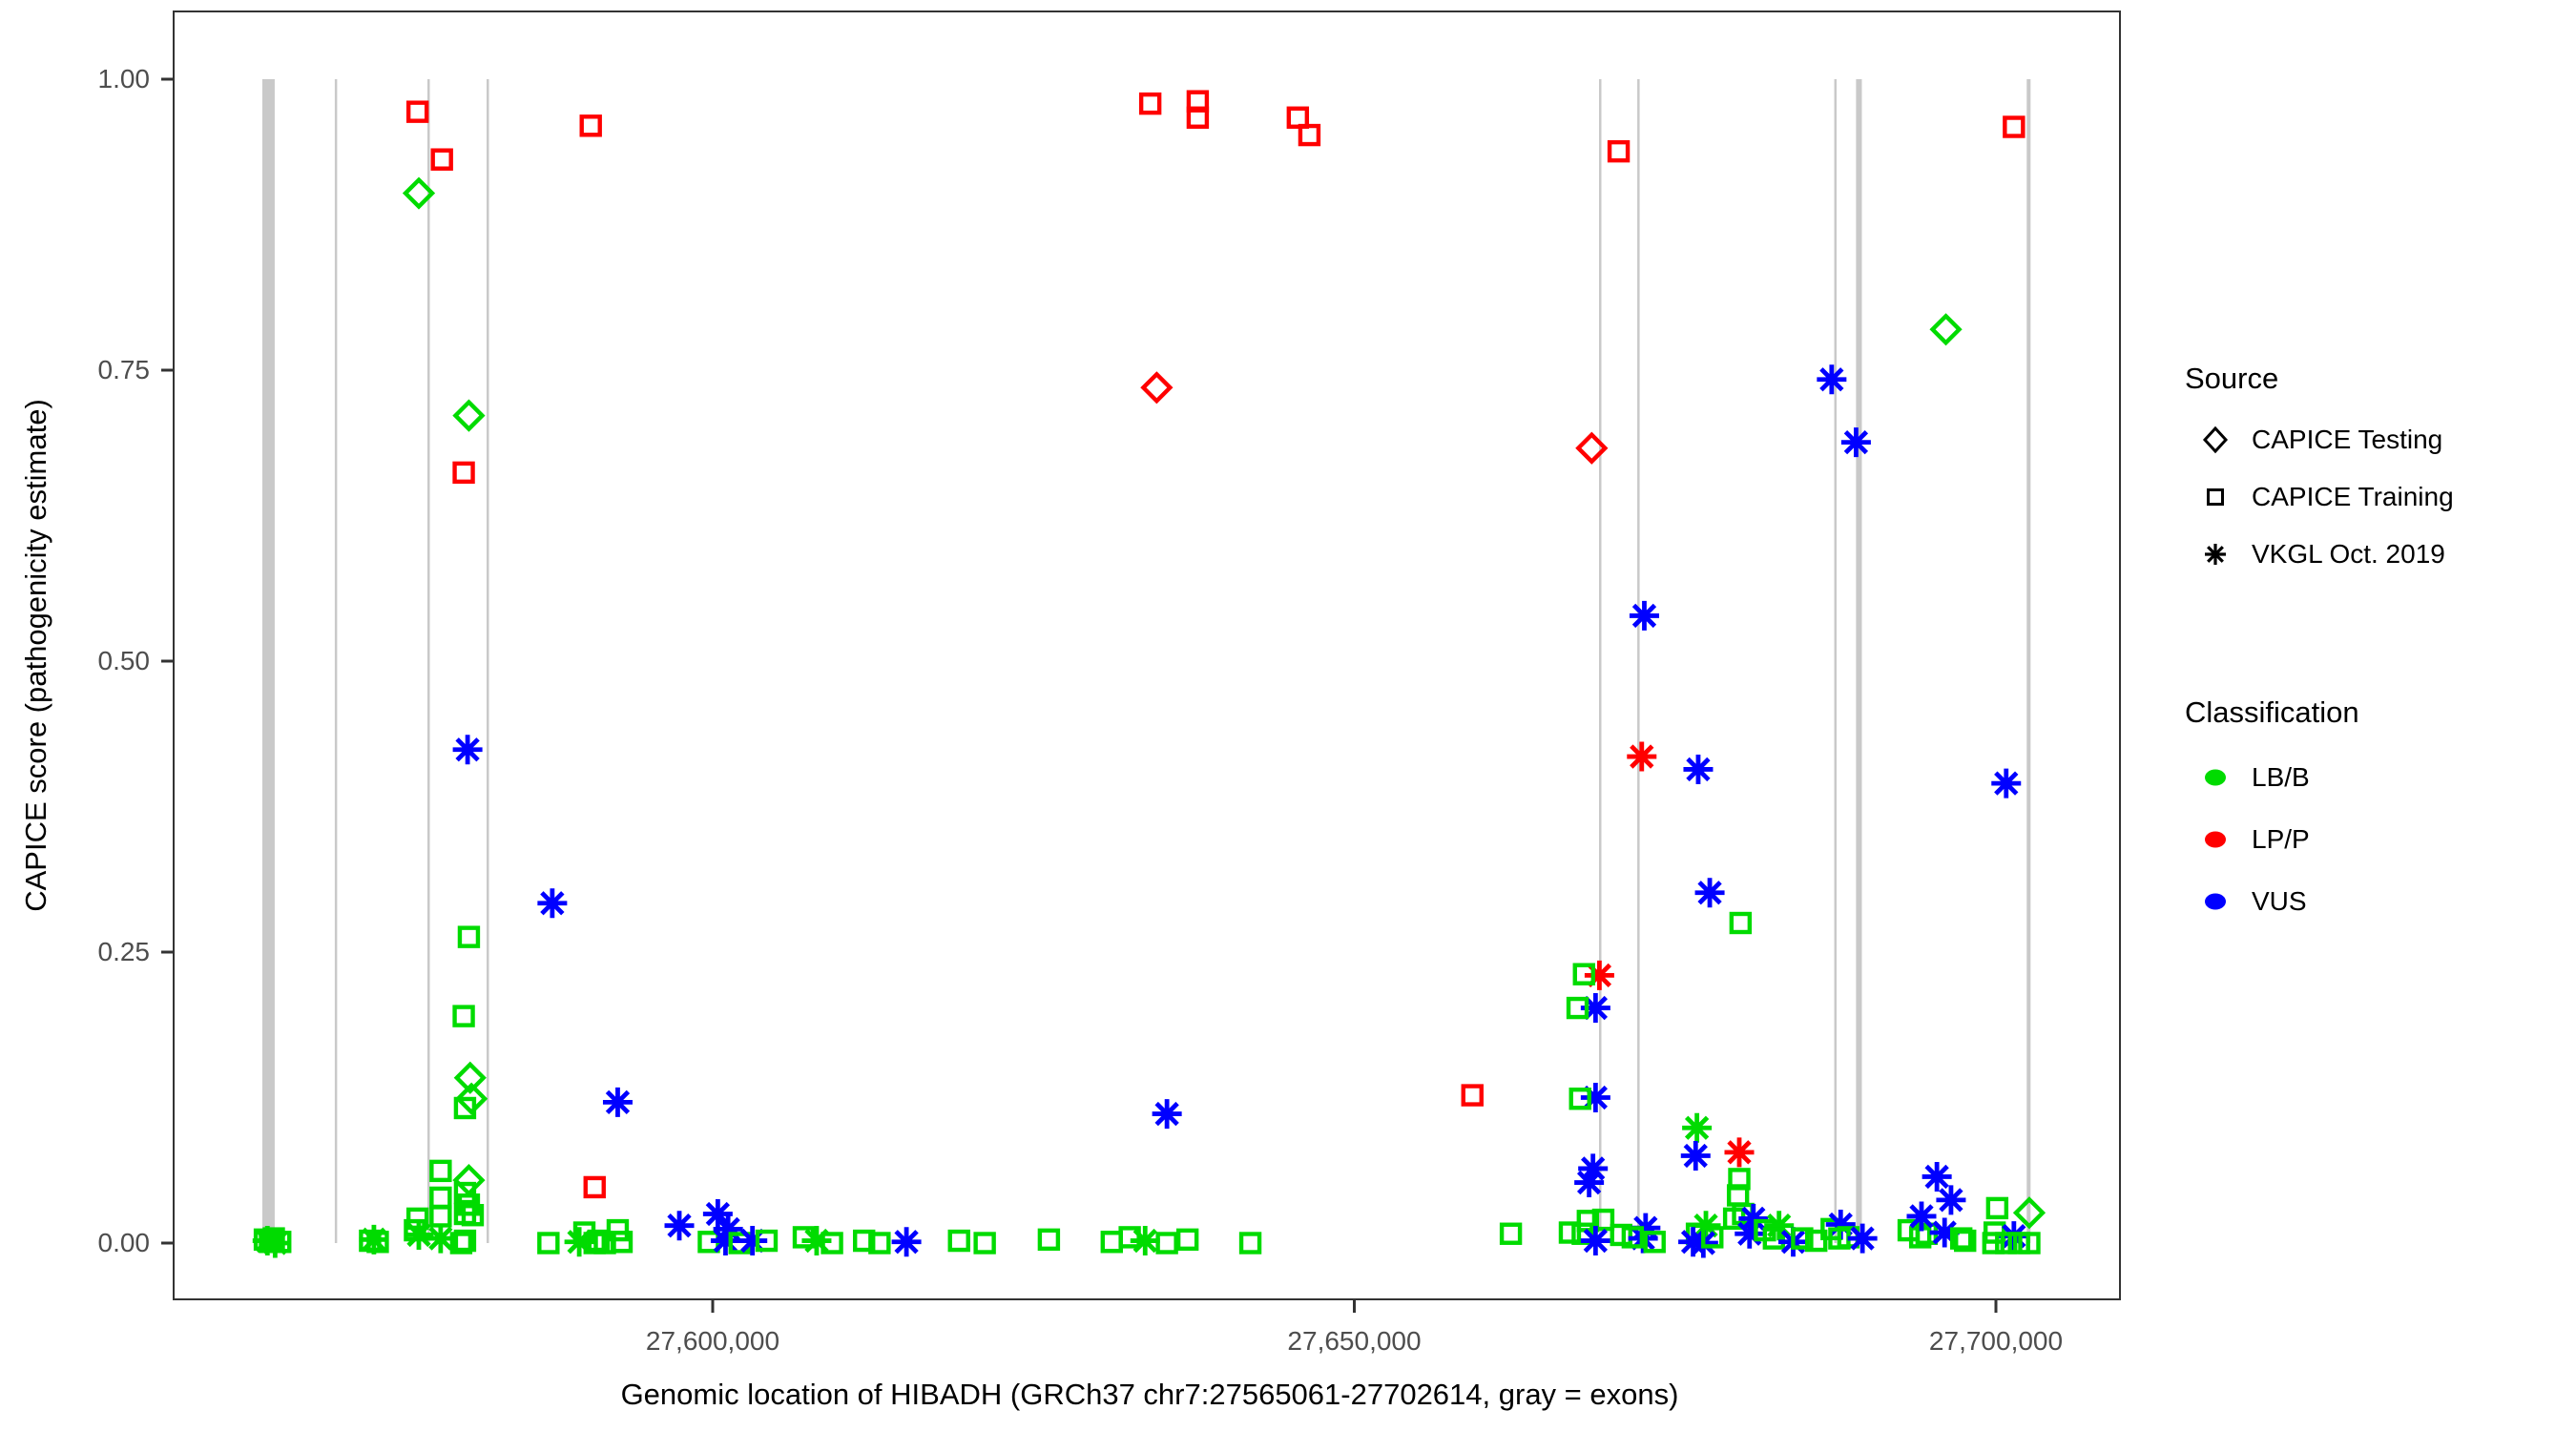 This screenshot has height=1431, width=2576. Describe the element at coordinates (2215, 439) in the screenshot. I see `diamond-icon` at that location.